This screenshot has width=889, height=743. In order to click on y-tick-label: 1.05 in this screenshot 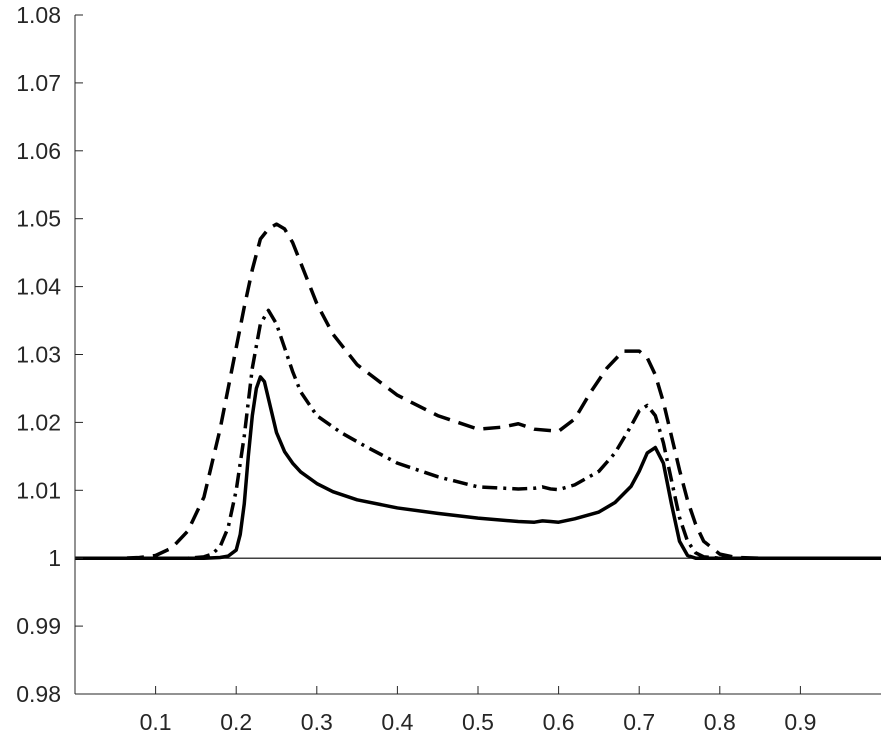, I will do `click(38, 219)`.